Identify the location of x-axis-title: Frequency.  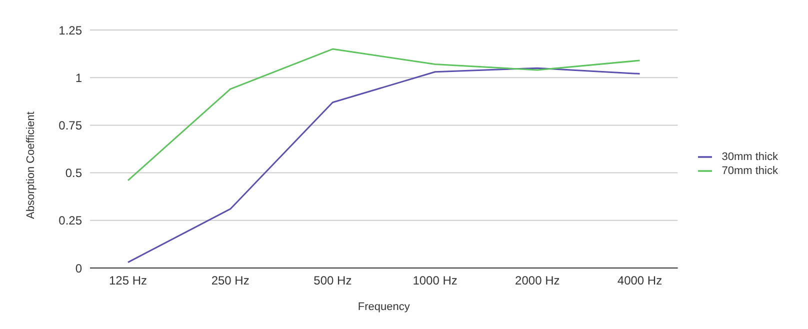
(384, 307).